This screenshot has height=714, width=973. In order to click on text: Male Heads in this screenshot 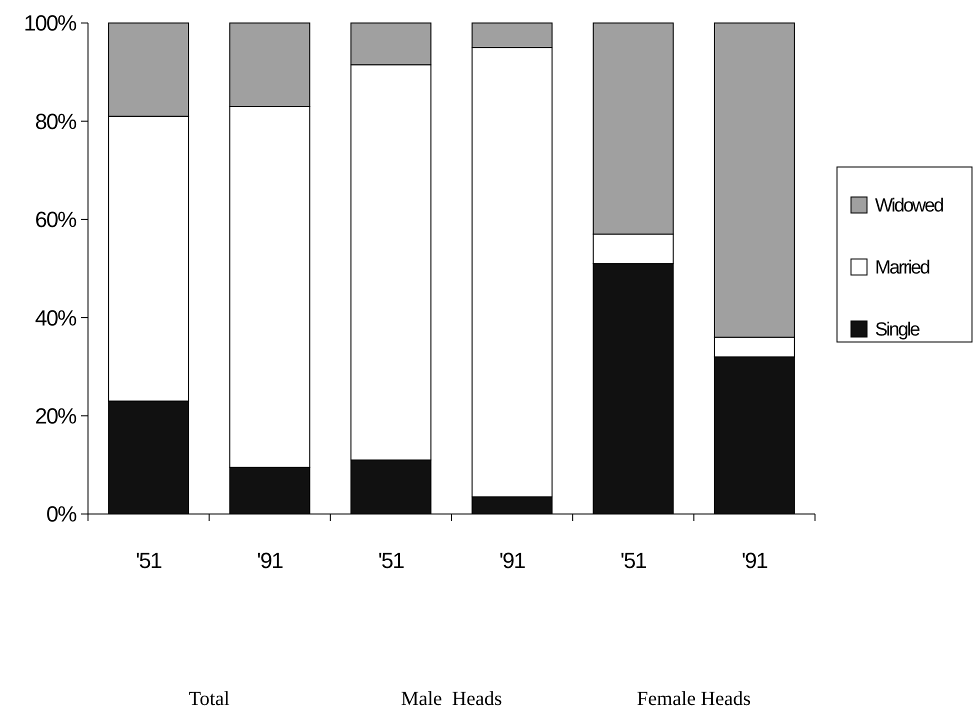, I will do `click(451, 699)`.